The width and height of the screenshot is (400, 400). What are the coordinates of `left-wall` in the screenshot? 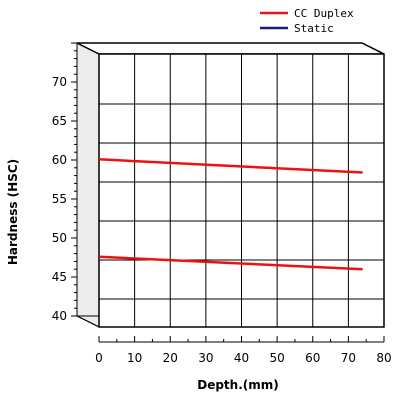 It's located at (88, 185).